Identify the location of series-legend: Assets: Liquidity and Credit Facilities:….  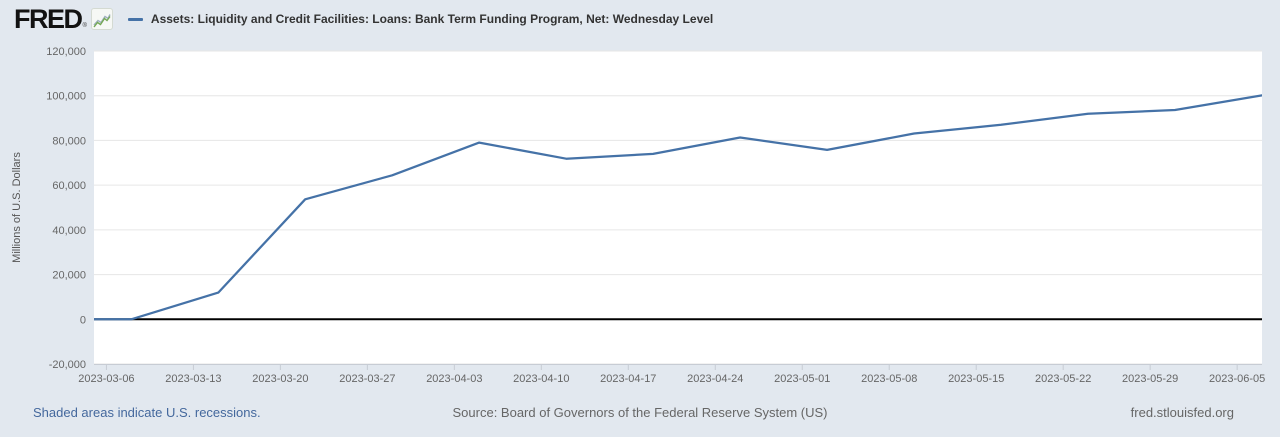
(420, 19).